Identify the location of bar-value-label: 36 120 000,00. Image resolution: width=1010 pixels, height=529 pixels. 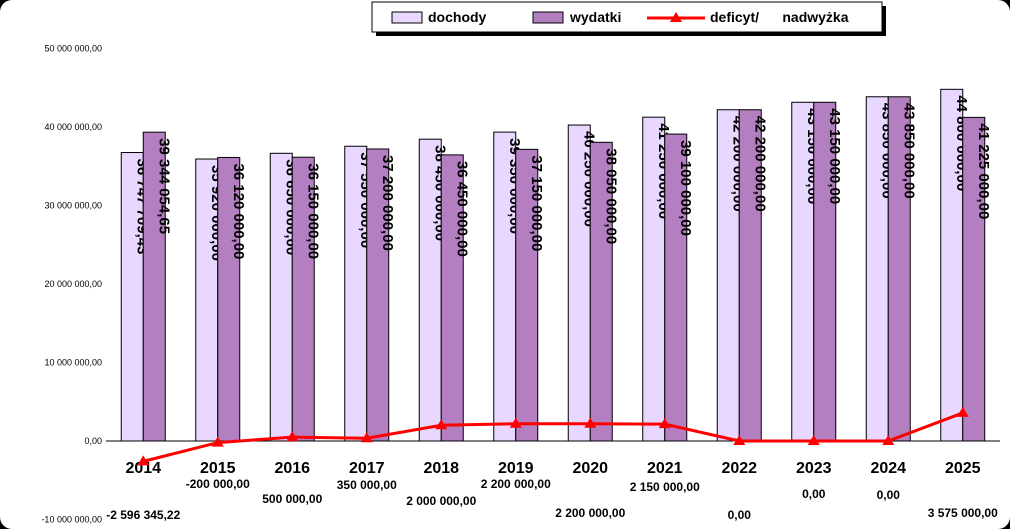
(238, 211).